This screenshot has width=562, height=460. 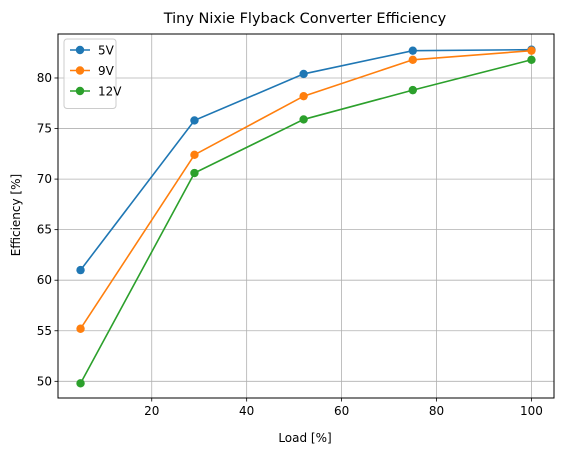 I want to click on y-tick-label: 60, so click(x=44, y=280).